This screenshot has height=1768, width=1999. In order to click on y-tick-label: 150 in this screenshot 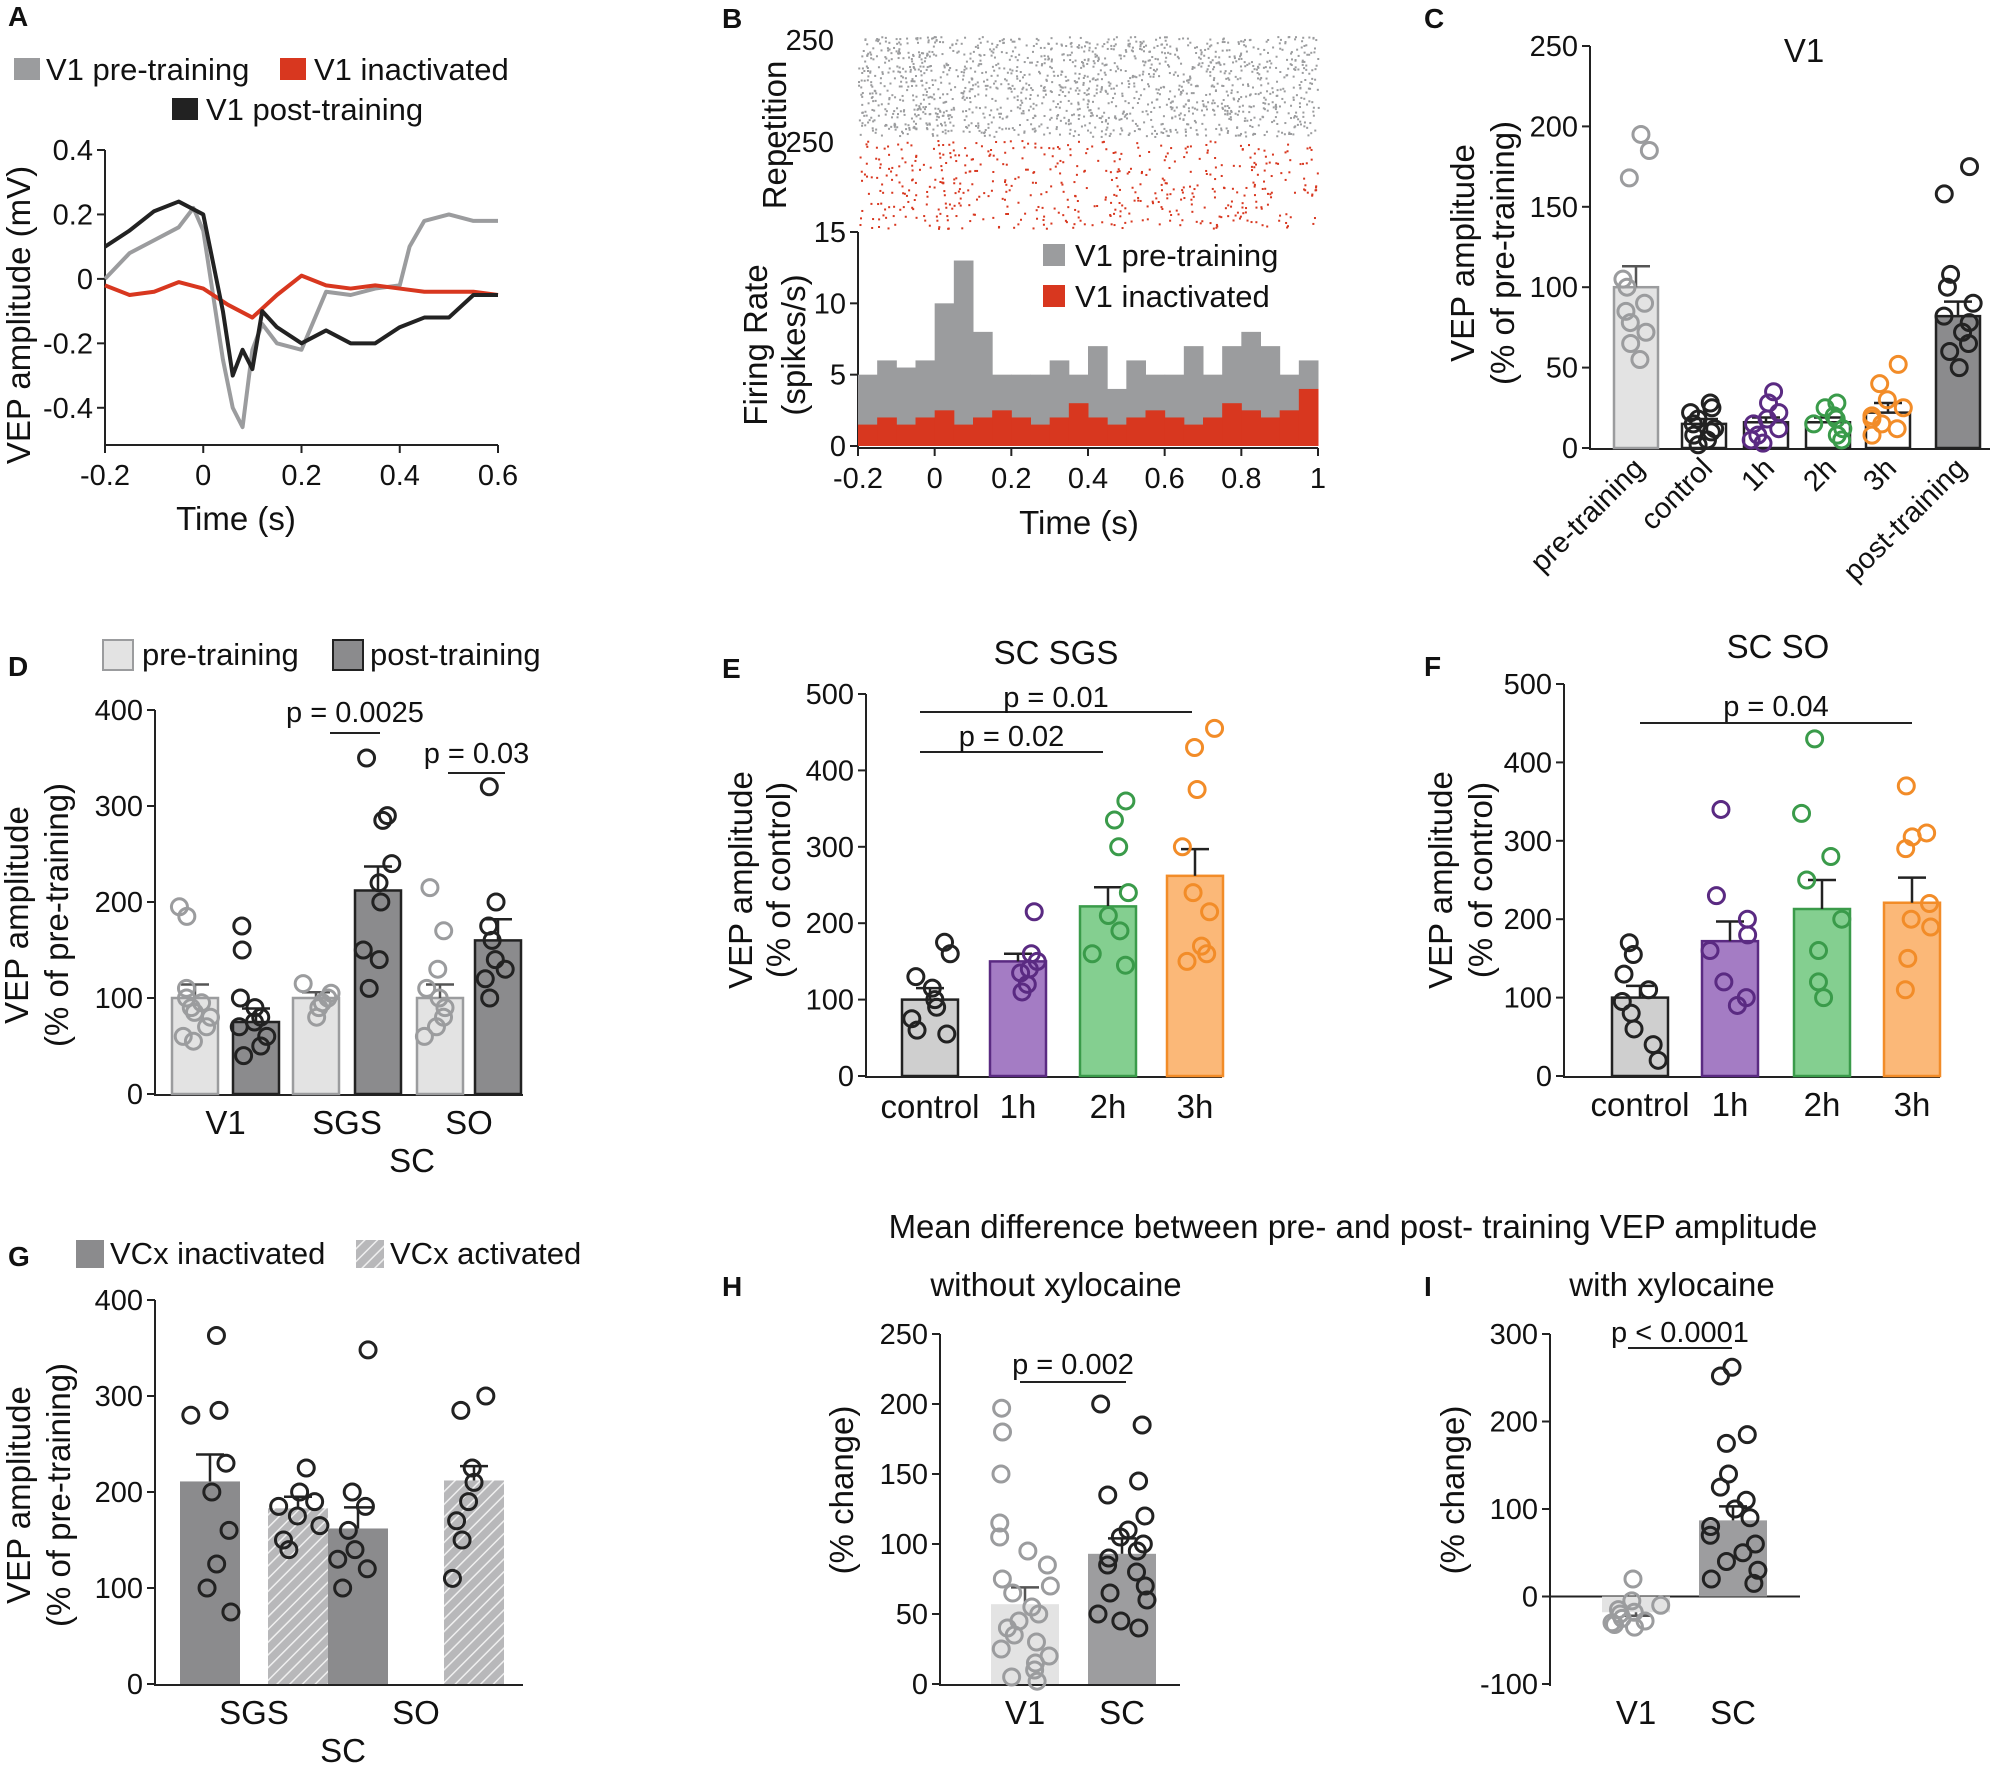, I will do `click(904, 1475)`.